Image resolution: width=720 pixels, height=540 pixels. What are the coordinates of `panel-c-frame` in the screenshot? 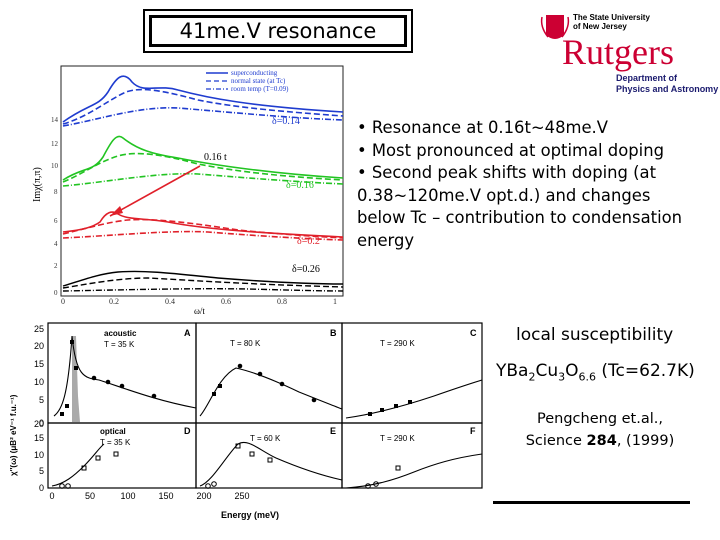 It's located at (412, 373).